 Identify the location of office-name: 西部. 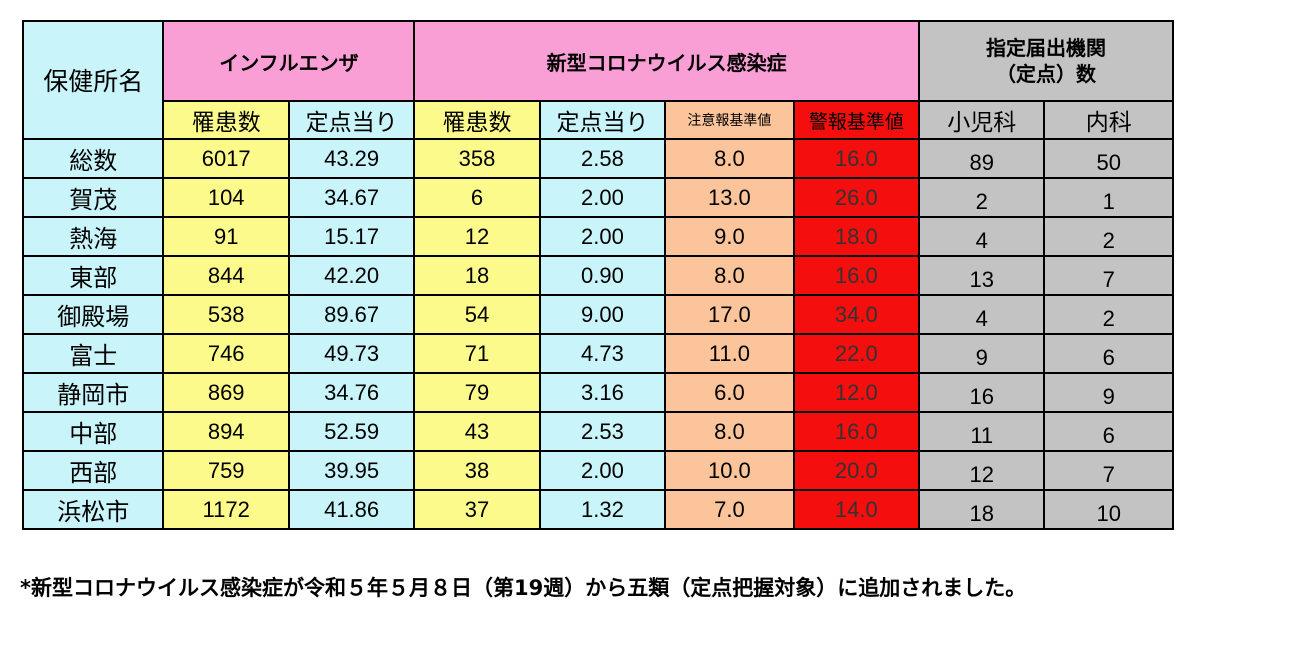
(93, 470).